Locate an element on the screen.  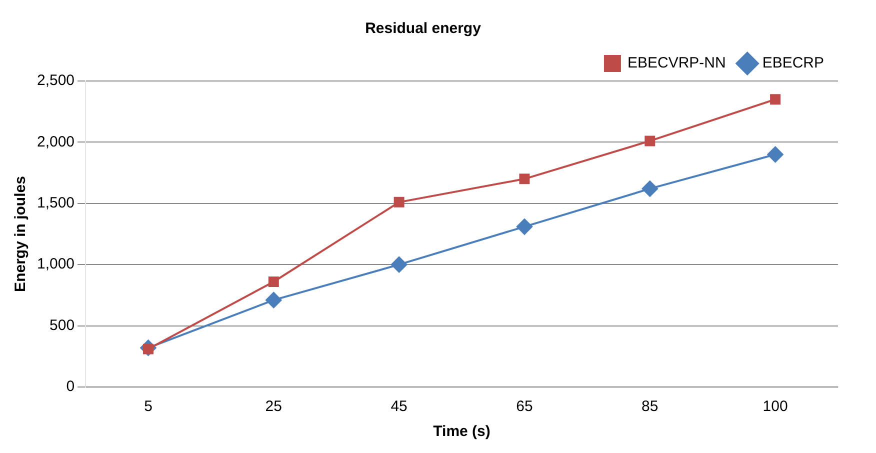
x-tick-label: 5 is located at coordinates (148, 407).